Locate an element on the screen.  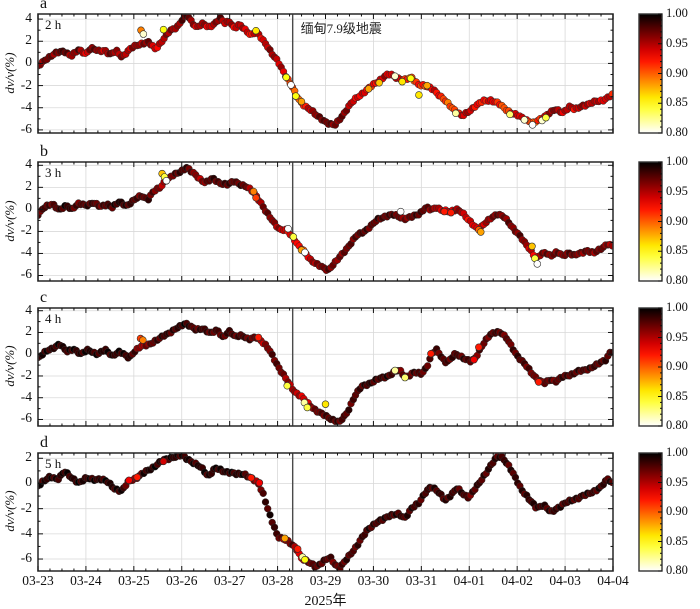
x-tick-label: 03-24 is located at coordinates (86, 580).